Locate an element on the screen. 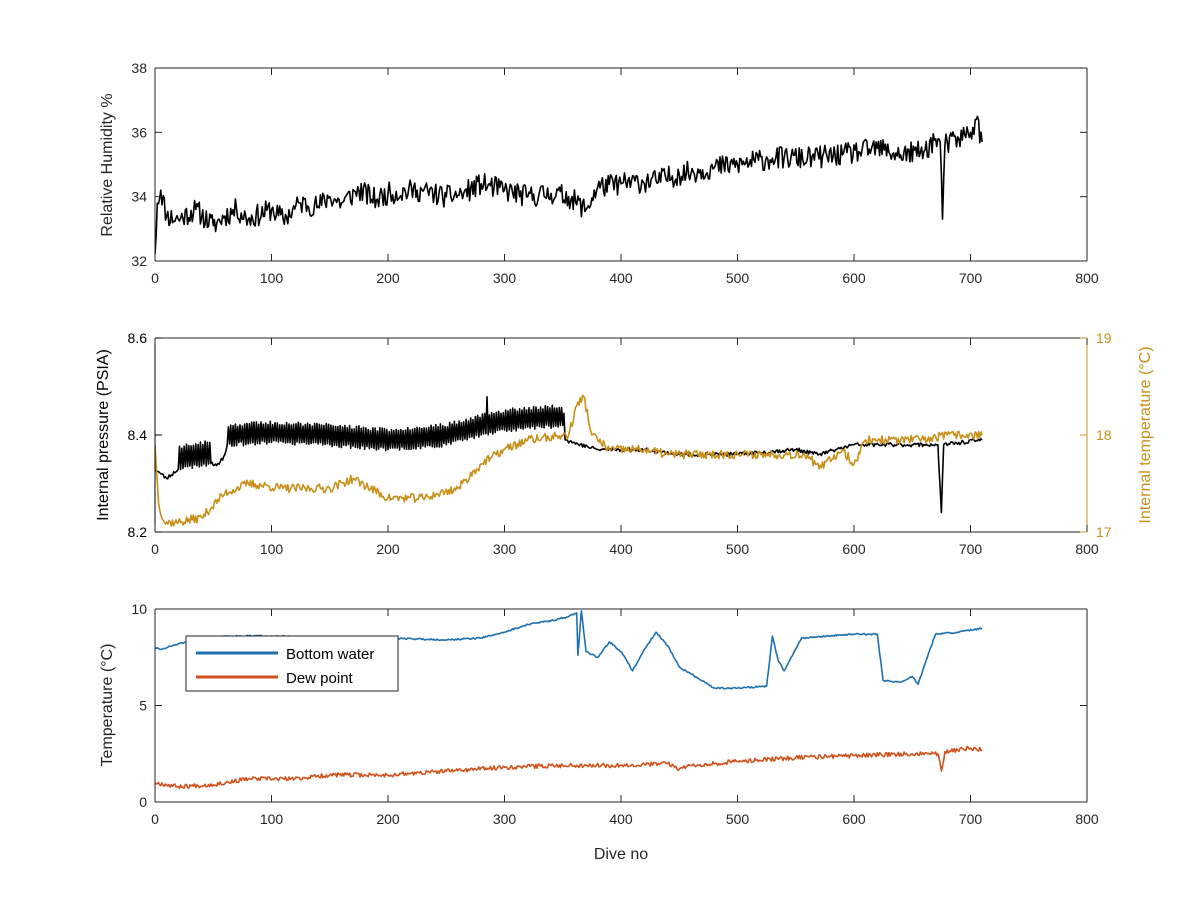  humidity-y-tick-label: 36 is located at coordinates (139, 132).